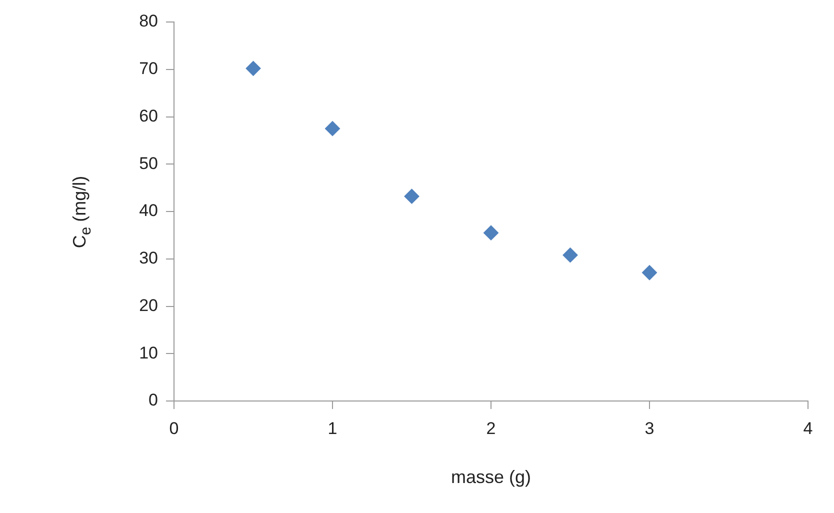  I want to click on y-tick-label: 20, so click(148, 305).